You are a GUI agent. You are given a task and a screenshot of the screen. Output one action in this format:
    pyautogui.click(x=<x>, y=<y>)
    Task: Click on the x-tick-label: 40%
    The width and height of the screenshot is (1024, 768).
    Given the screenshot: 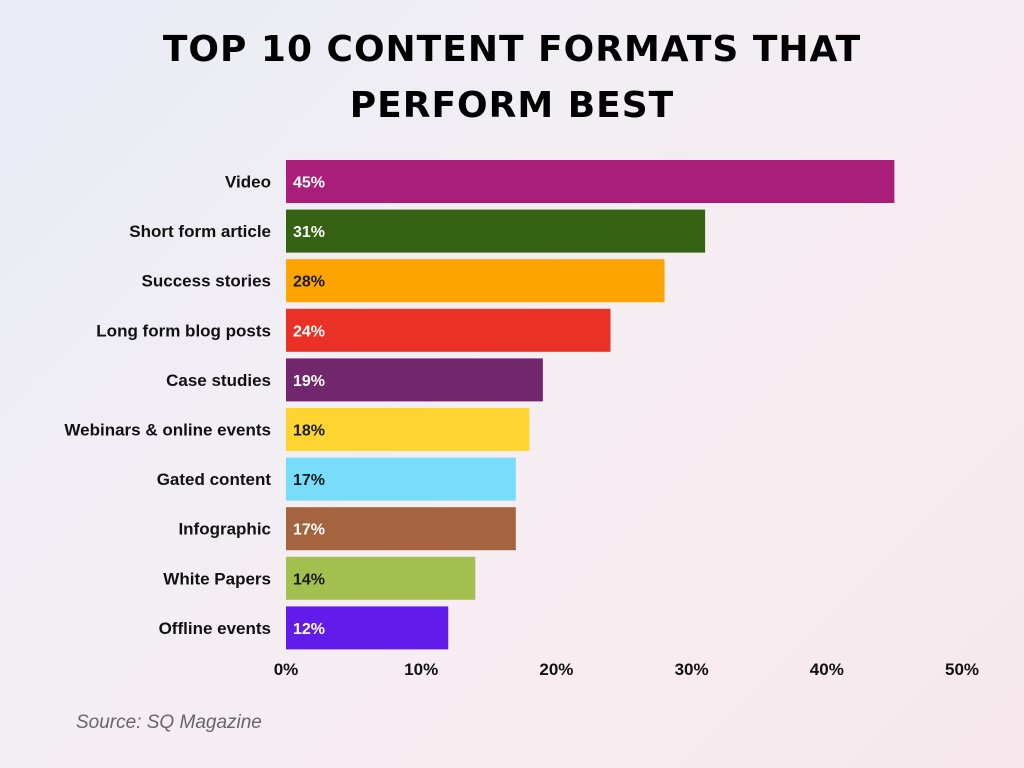 What is the action you would take?
    pyautogui.click(x=827, y=669)
    